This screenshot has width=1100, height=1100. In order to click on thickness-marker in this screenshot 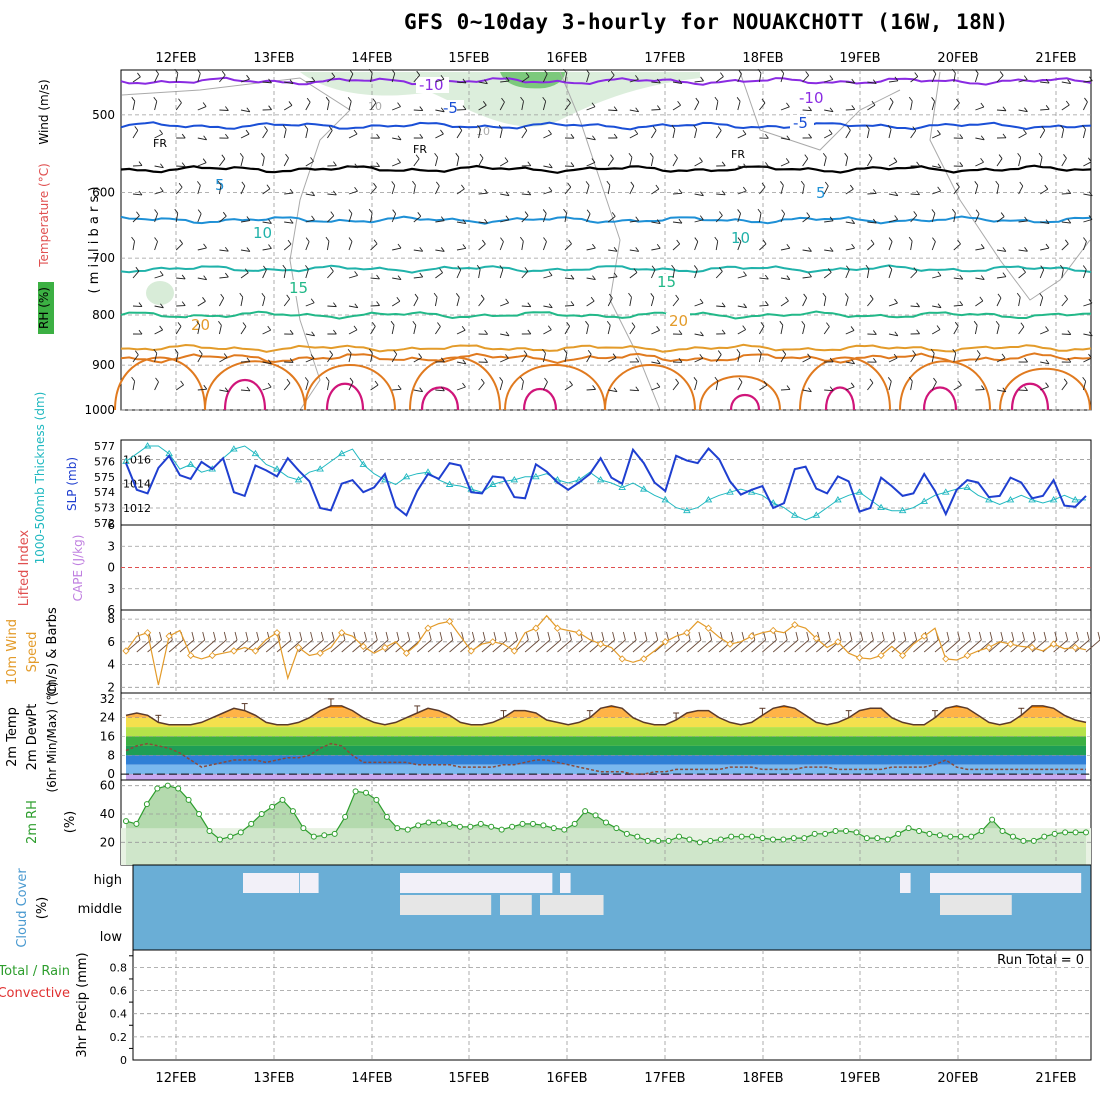, I will do `click(492, 483)`.